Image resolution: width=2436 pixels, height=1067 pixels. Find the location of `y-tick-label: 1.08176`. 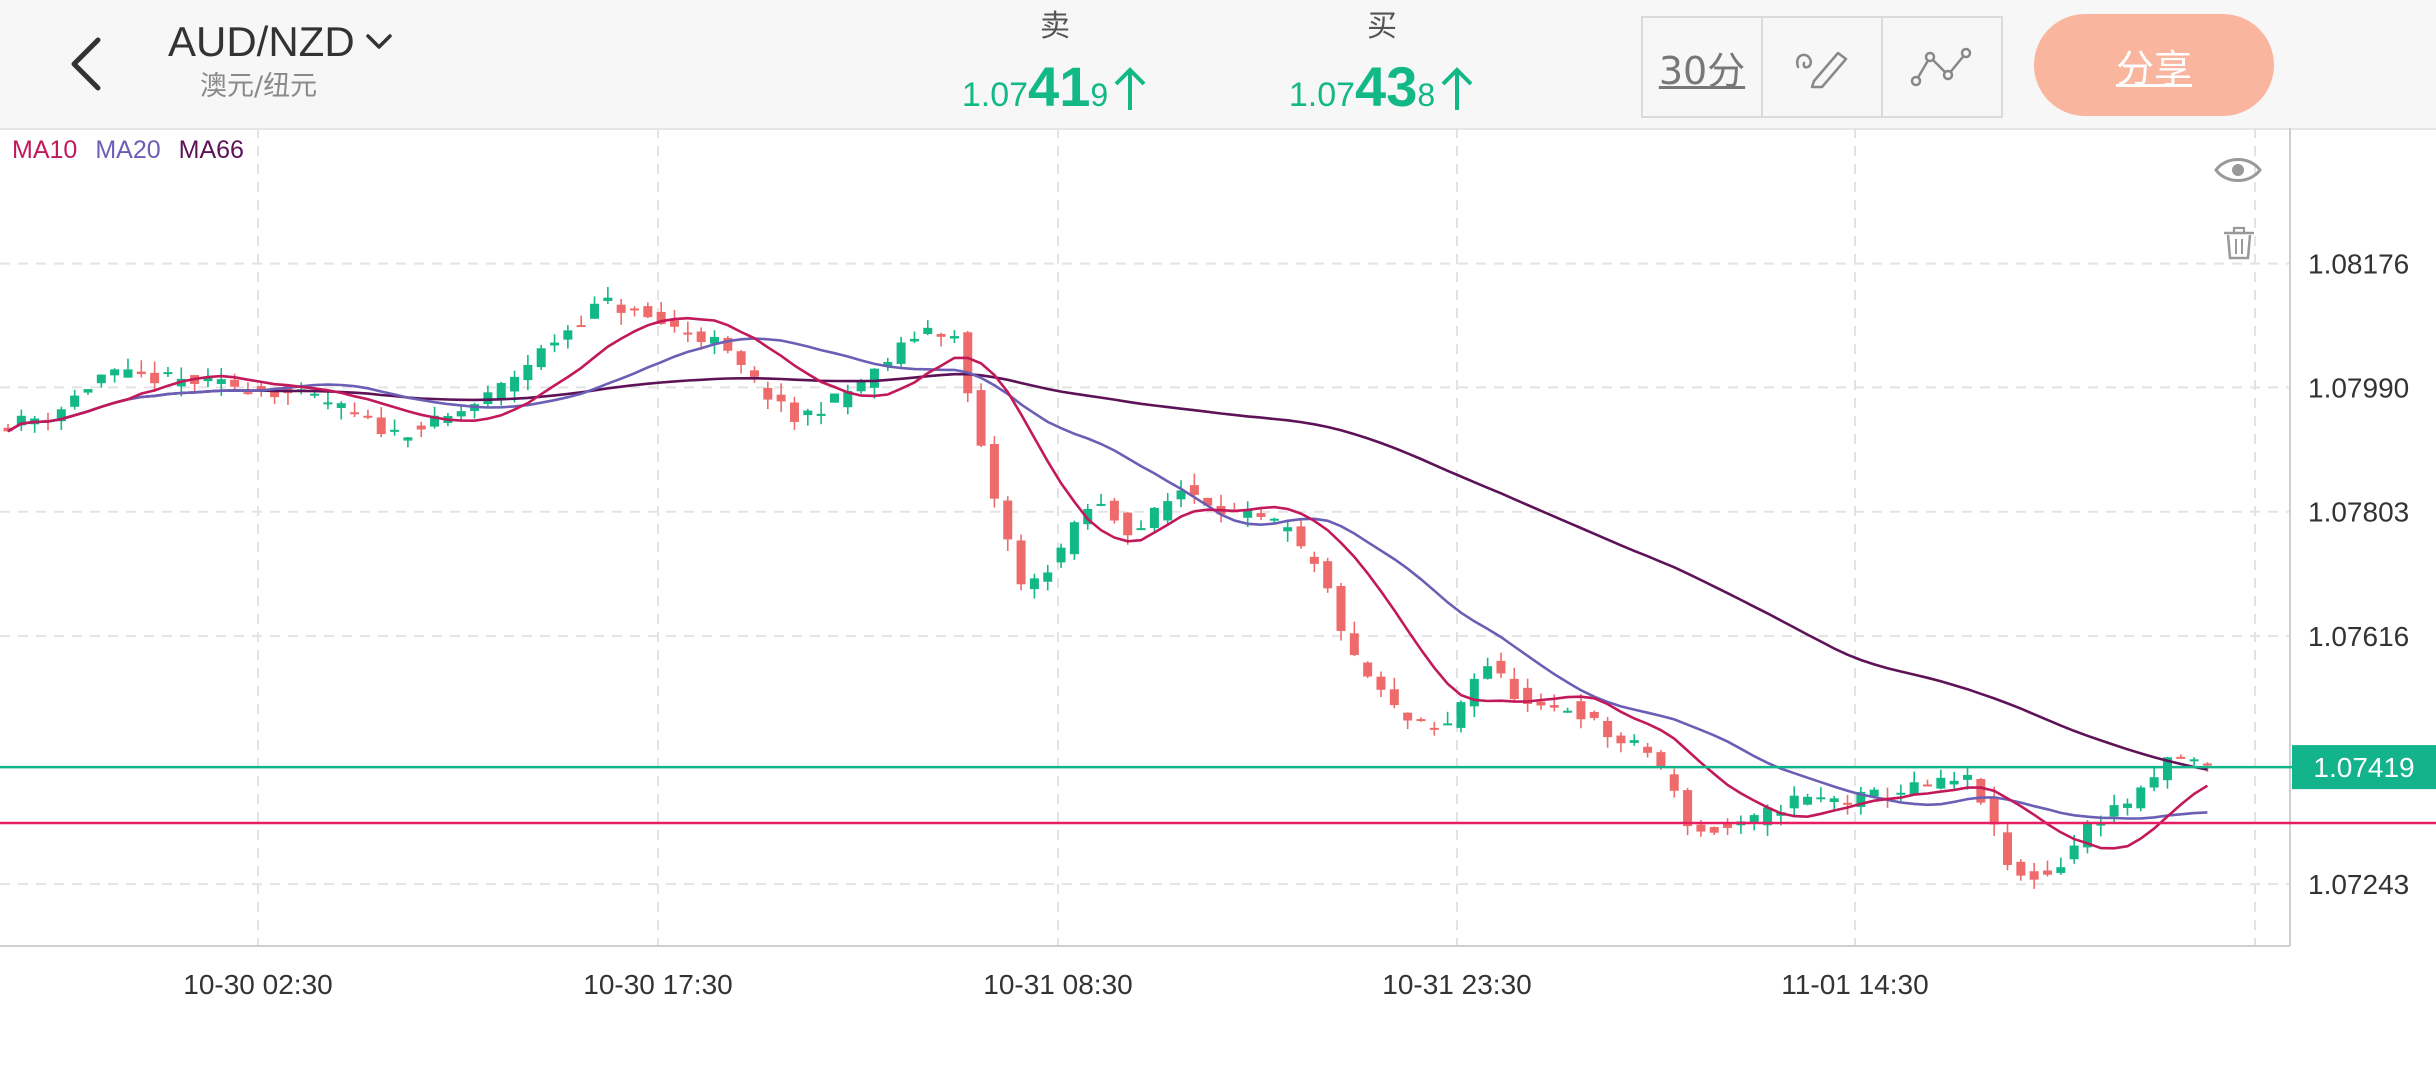

y-tick-label: 1.08176 is located at coordinates (2358, 264).